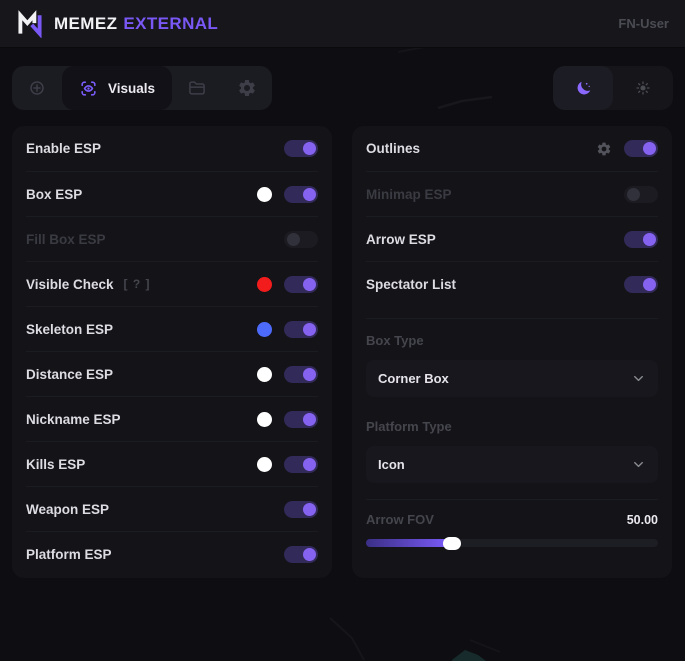 Image resolution: width=685 pixels, height=661 pixels. I want to click on toggle-weapon-esp, so click(301, 509).